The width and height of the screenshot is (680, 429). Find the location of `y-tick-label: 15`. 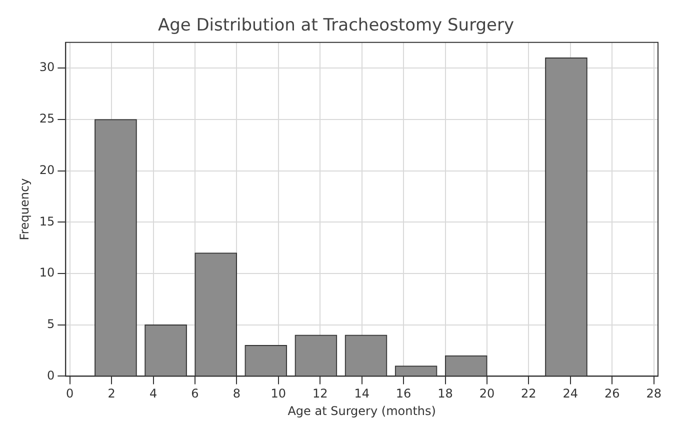

y-tick-label: 15 is located at coordinates (47, 221).